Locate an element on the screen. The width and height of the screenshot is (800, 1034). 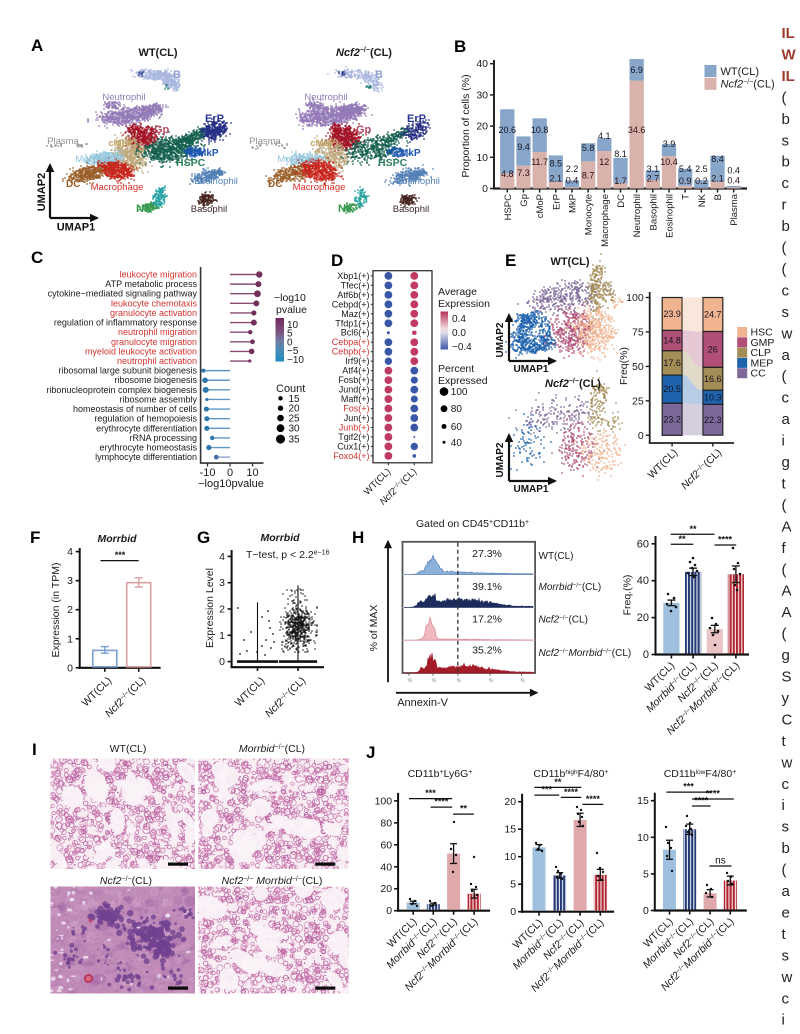
svg-text: T is located at coordinates (366, 200).